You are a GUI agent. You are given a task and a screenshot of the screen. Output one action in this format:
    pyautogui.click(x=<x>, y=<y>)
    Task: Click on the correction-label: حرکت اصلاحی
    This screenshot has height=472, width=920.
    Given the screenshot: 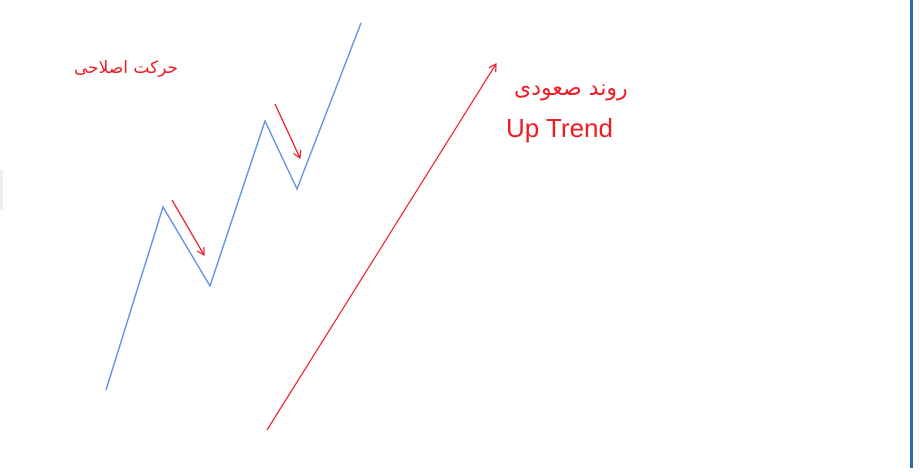 What is the action you would take?
    pyautogui.click(x=126, y=68)
    